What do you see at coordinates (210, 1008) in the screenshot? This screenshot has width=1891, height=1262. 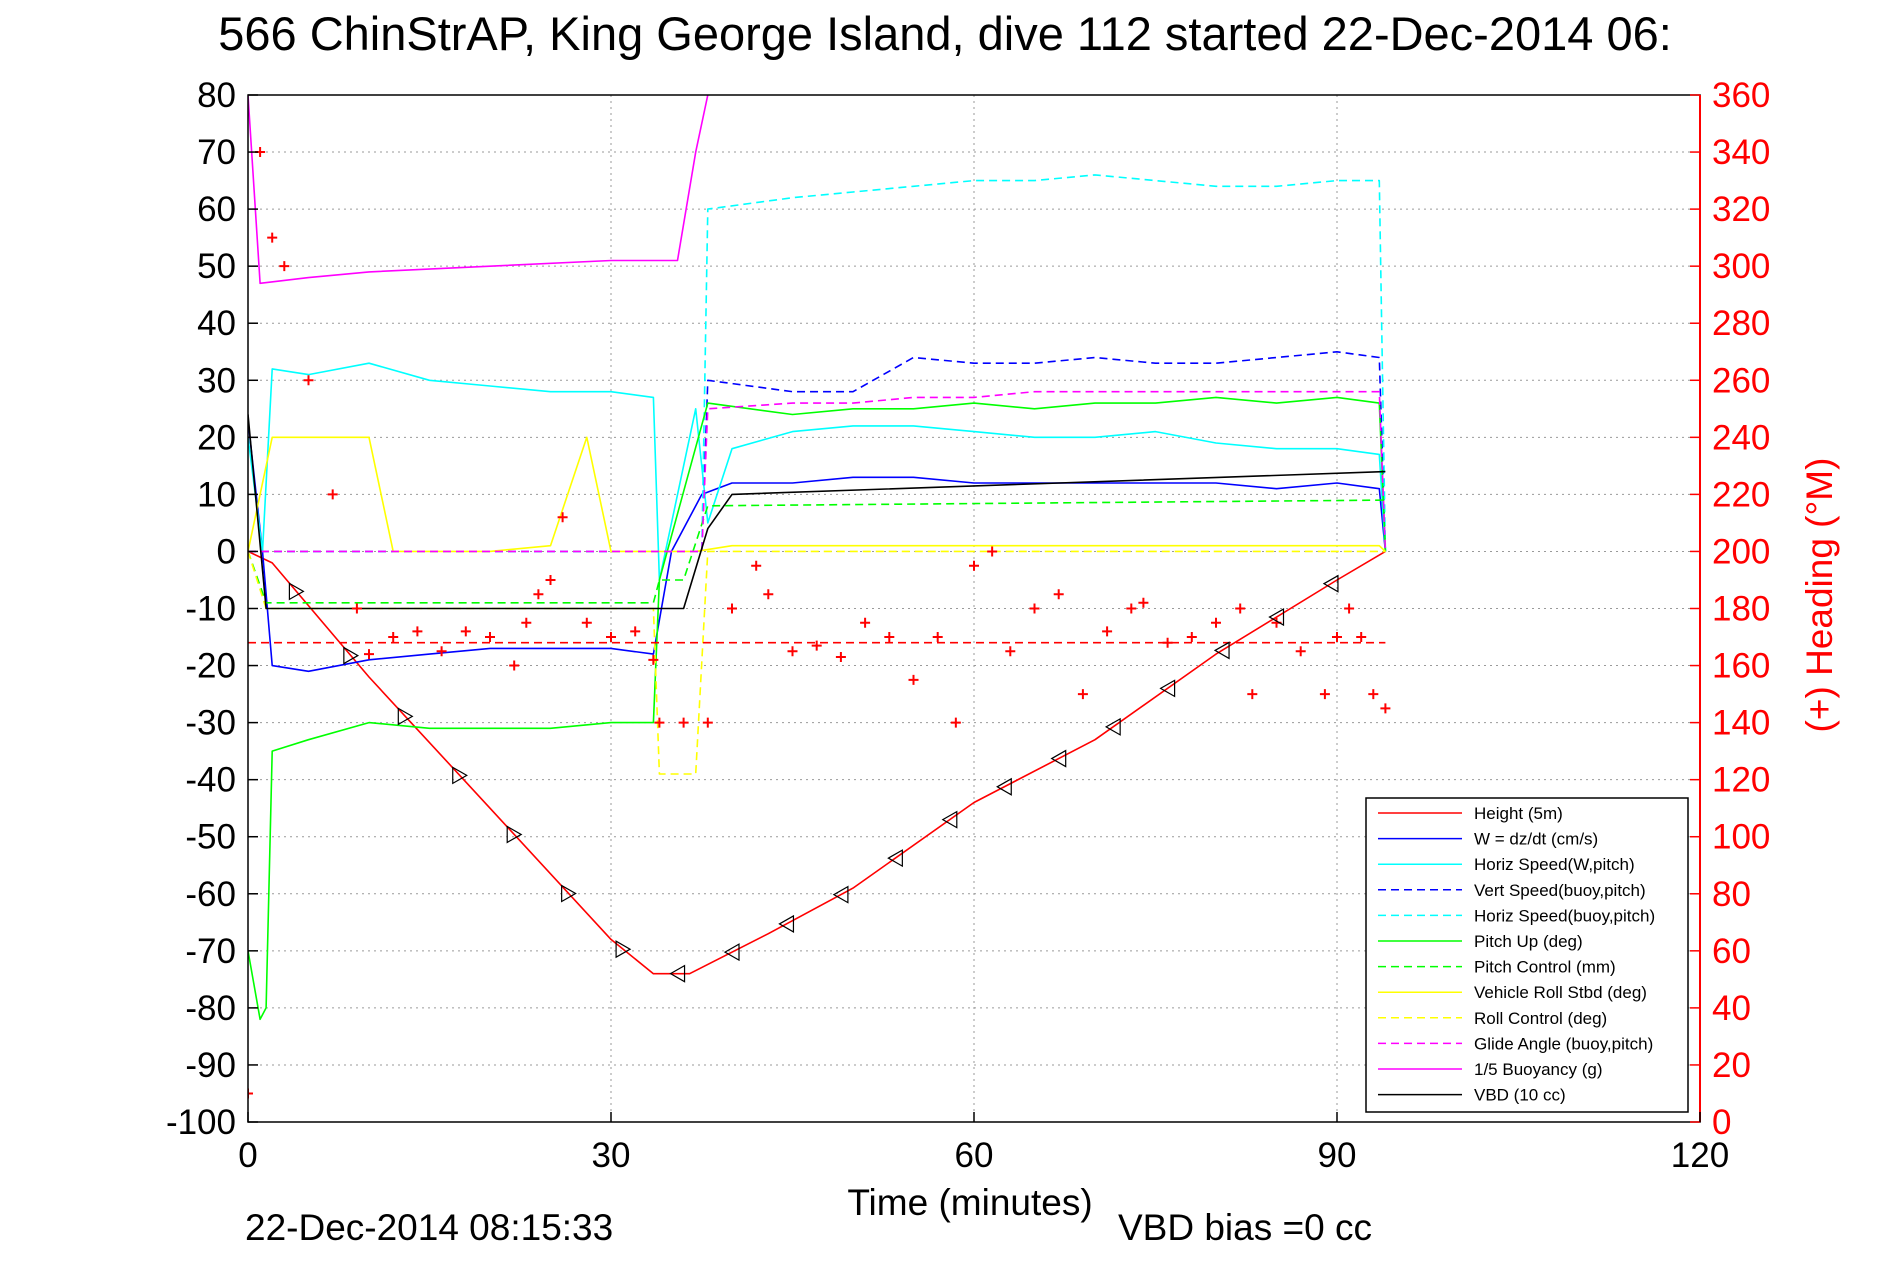 I see `y-tick-label: -80` at bounding box center [210, 1008].